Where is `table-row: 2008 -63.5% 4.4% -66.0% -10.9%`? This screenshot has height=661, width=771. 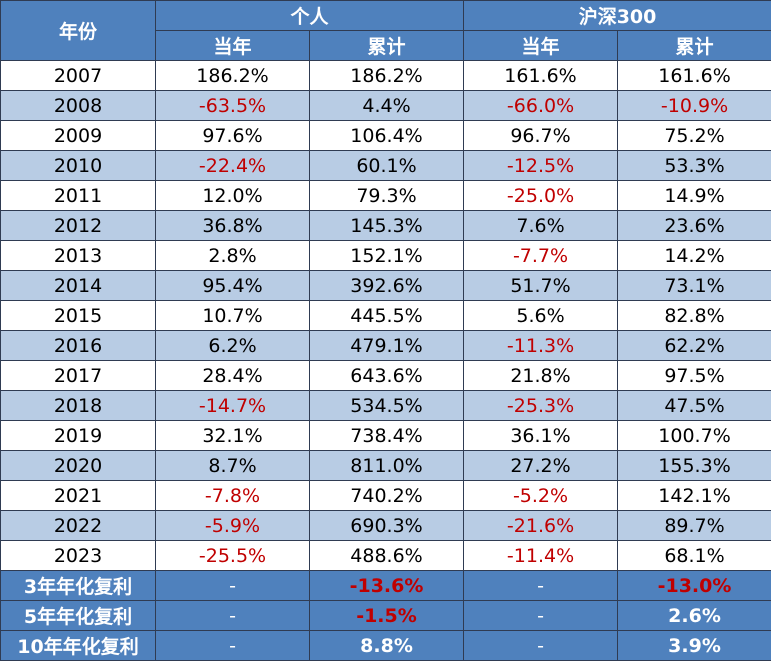
table-row: 2008 -63.5% 4.4% -66.0% -10.9% is located at coordinates (385, 105).